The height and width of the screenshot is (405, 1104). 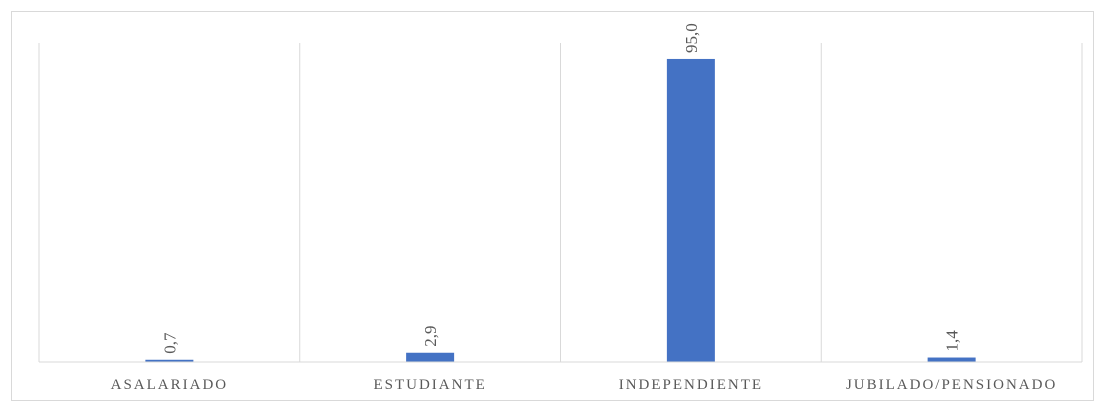 I want to click on bar-independiente, so click(x=690, y=210).